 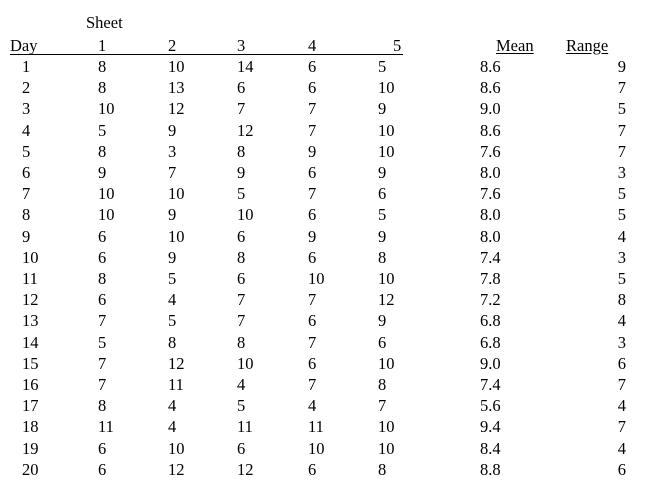 What do you see at coordinates (397, 45) in the screenshot?
I see `header-sheet-5: 5` at bounding box center [397, 45].